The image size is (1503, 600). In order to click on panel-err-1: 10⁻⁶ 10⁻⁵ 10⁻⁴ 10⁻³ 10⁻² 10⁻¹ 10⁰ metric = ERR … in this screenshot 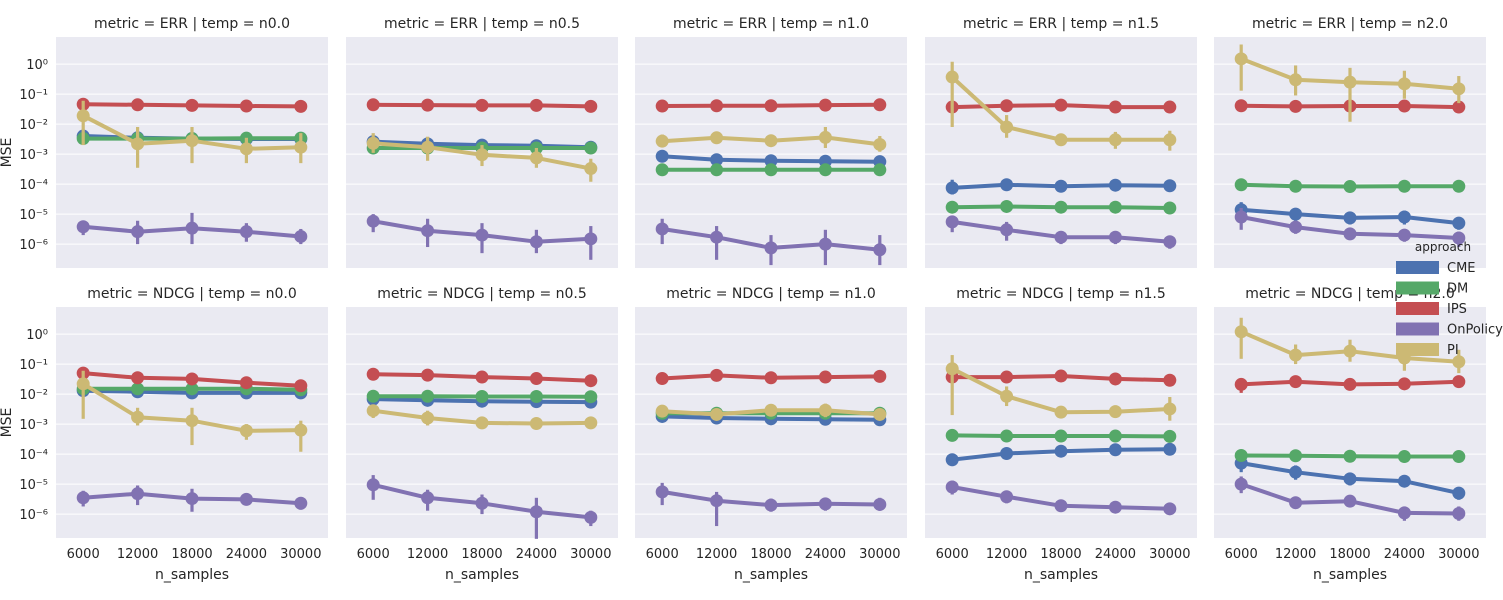, I will do `click(164, 142)`.